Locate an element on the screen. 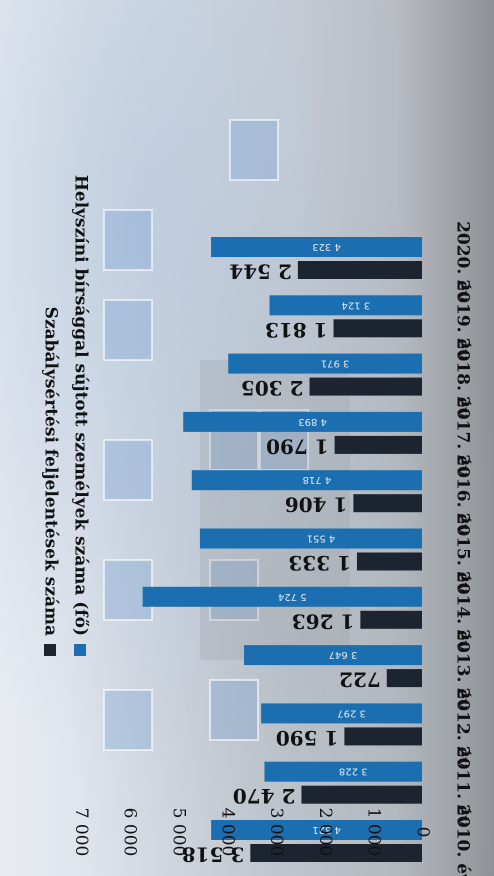  value-tick-0: 0 is located at coordinates (423, 832).